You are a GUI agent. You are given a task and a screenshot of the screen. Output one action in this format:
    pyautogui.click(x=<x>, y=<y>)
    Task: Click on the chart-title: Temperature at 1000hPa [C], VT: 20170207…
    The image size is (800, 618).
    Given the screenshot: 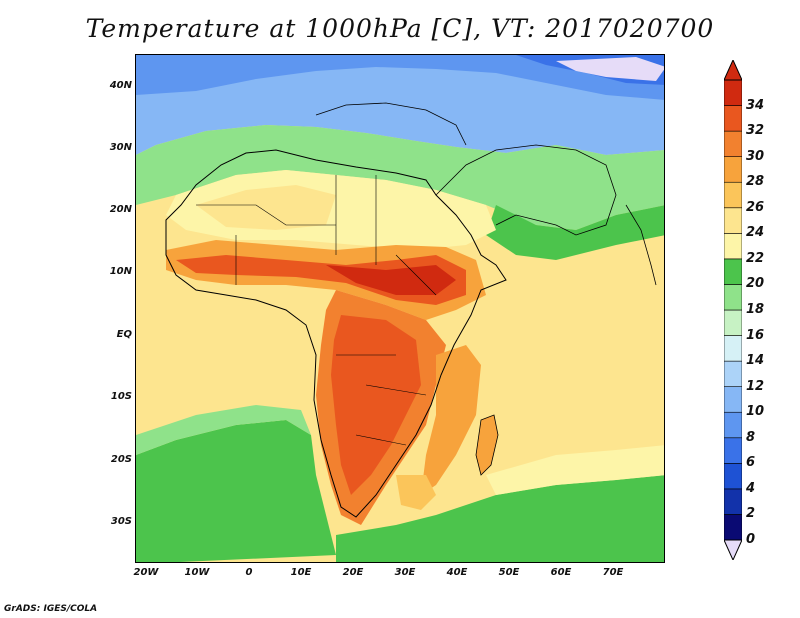 What is the action you would take?
    pyautogui.click(x=400, y=28)
    